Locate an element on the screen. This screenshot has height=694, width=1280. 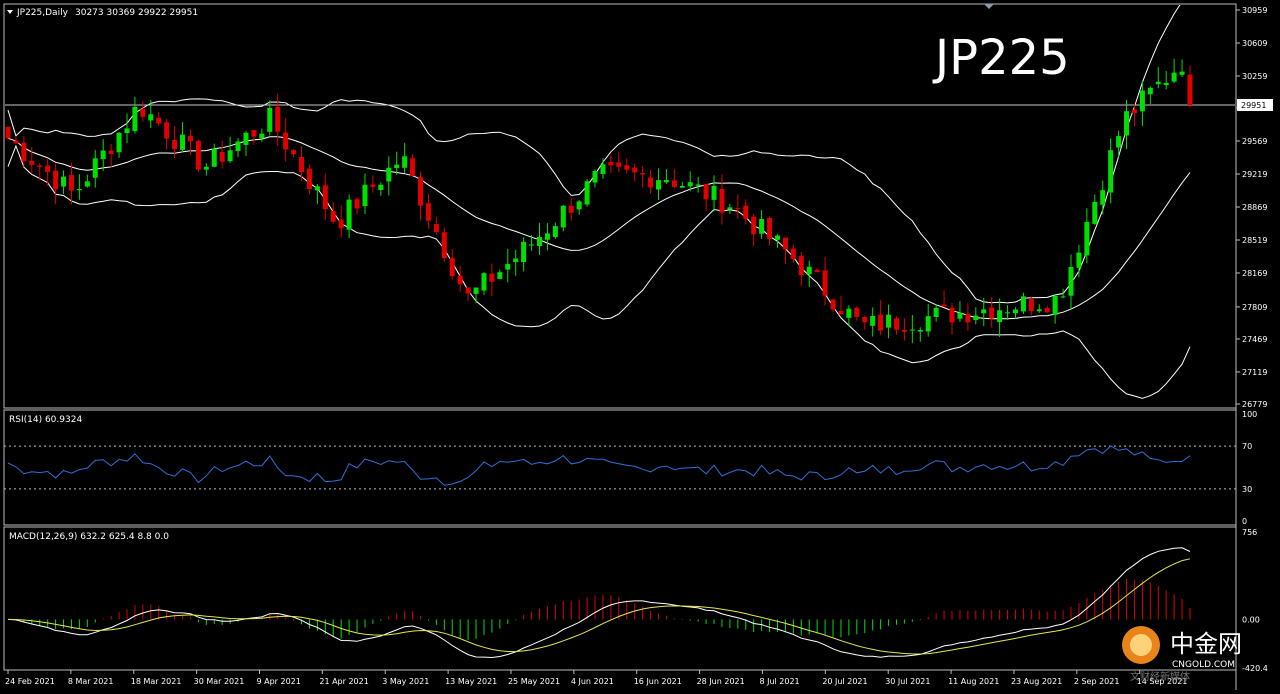
big-title: JP225 is located at coordinates (1001, 58).